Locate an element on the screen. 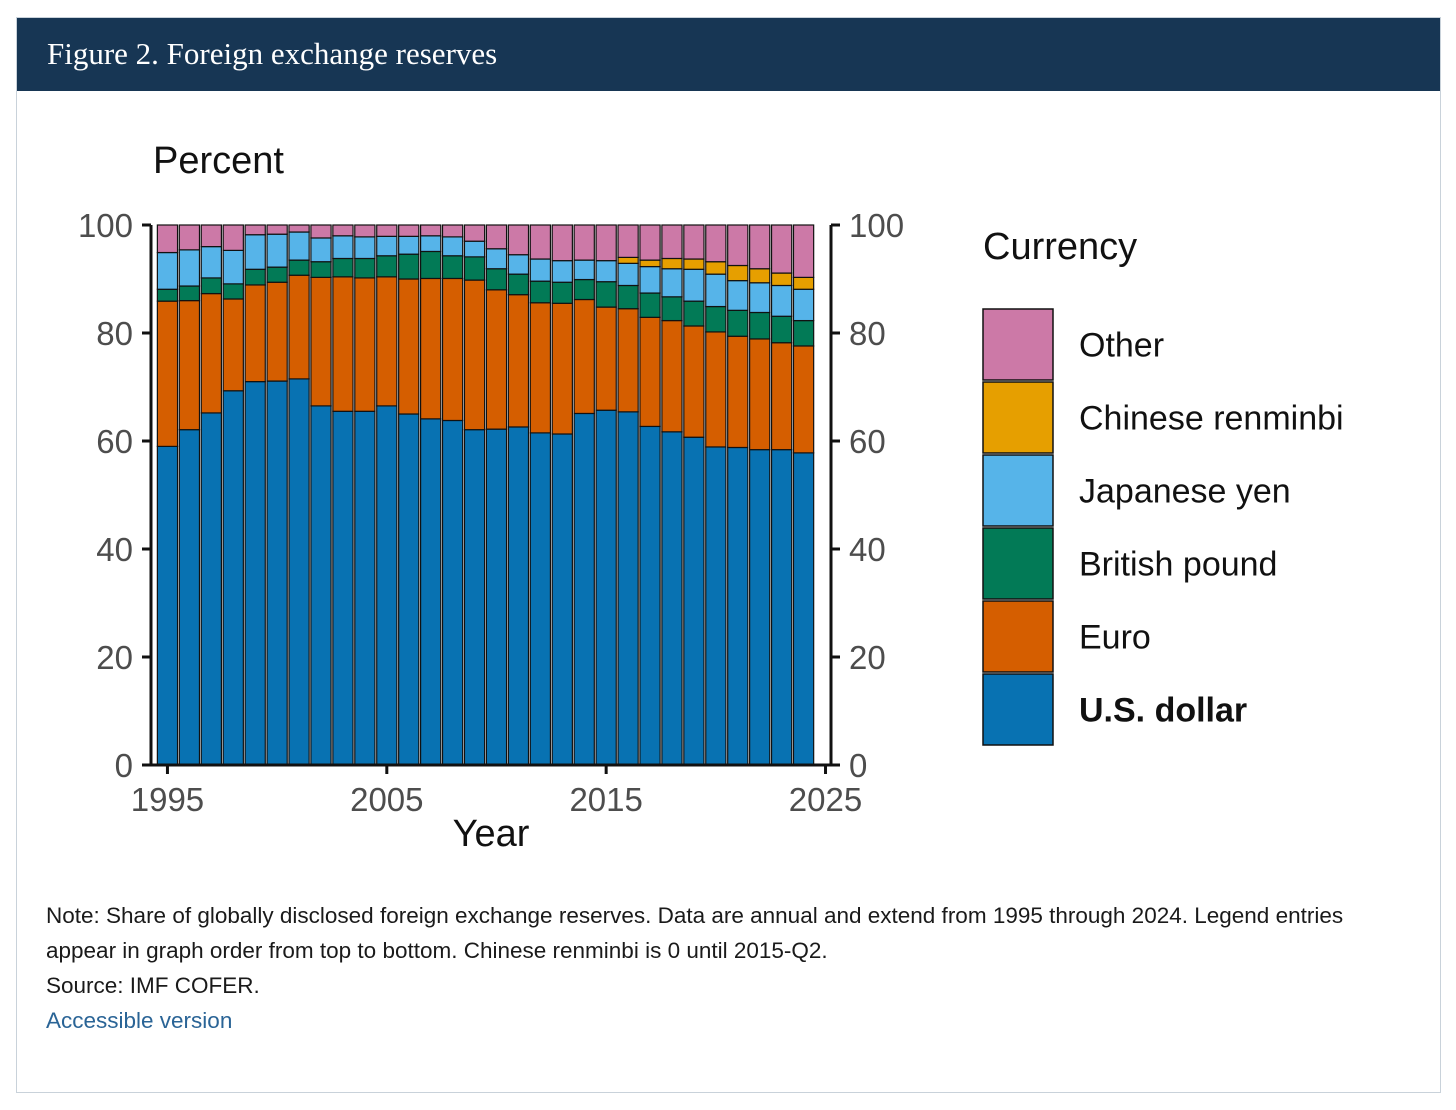 Image resolution: width=1456 pixels, height=1110 pixels. accessible-version-link: Accessible version is located at coordinates (139, 1020).